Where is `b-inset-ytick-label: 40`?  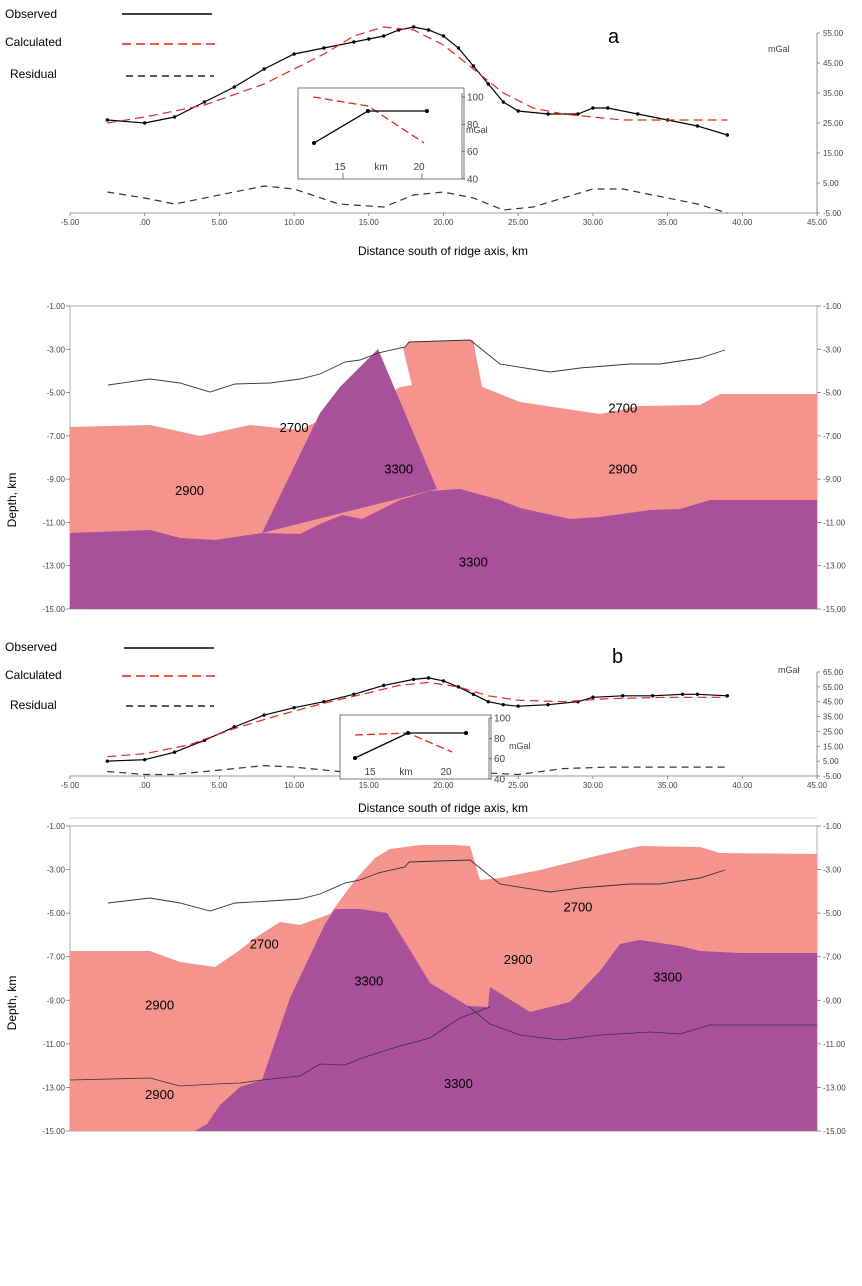
b-inset-ytick-label: 40 is located at coordinates (500, 780).